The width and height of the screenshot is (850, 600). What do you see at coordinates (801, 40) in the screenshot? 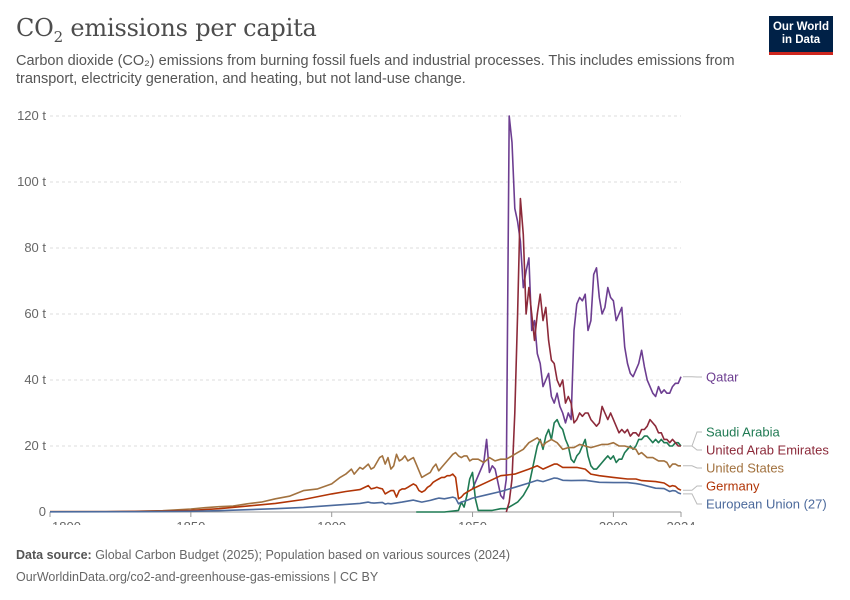
I see `logo-line-2: in Data` at bounding box center [801, 40].